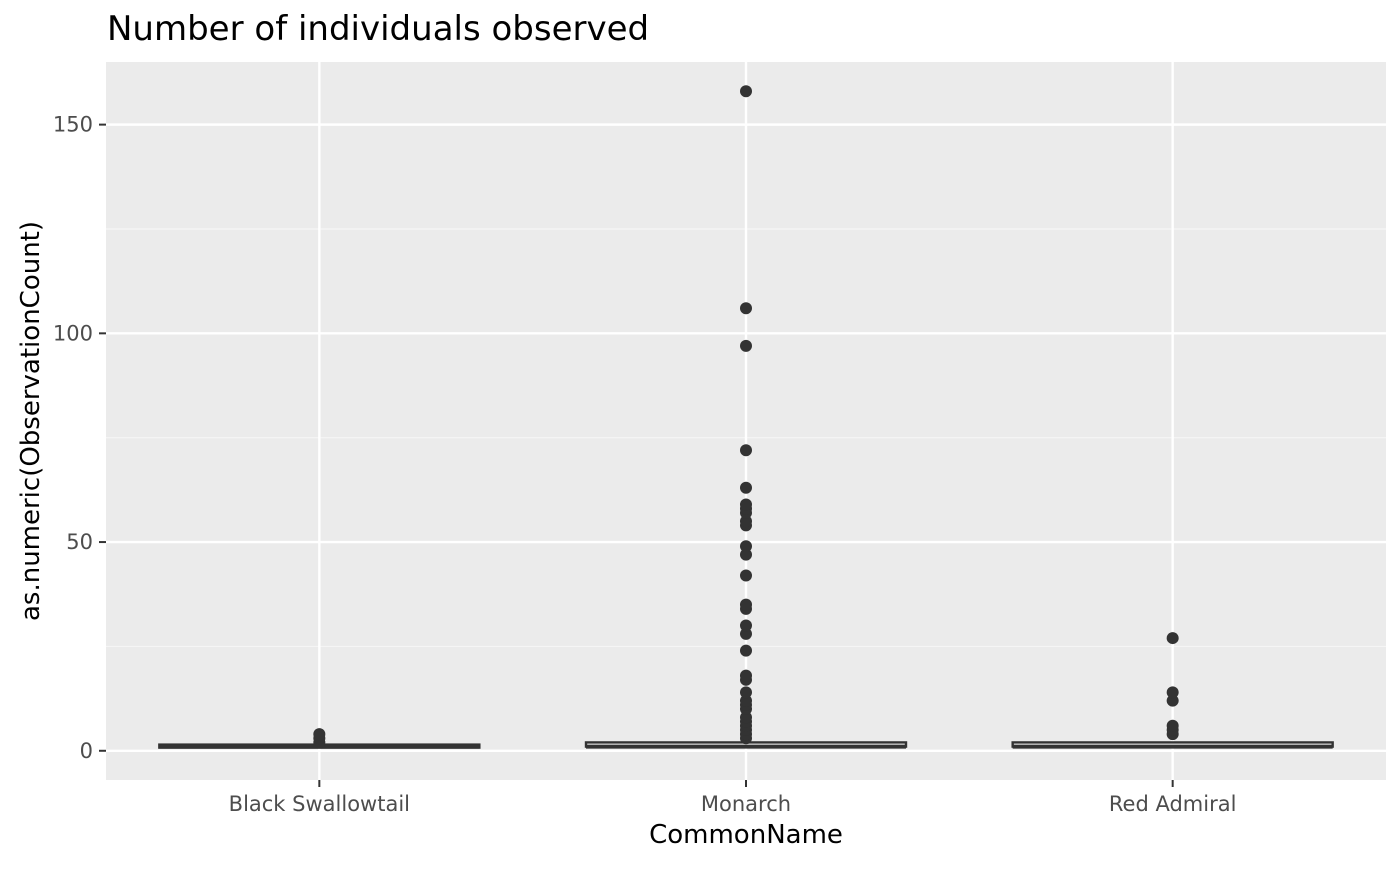 Image resolution: width=1400 pixels, height=869 pixels. I want to click on y-tick-label: 100, so click(73, 333).